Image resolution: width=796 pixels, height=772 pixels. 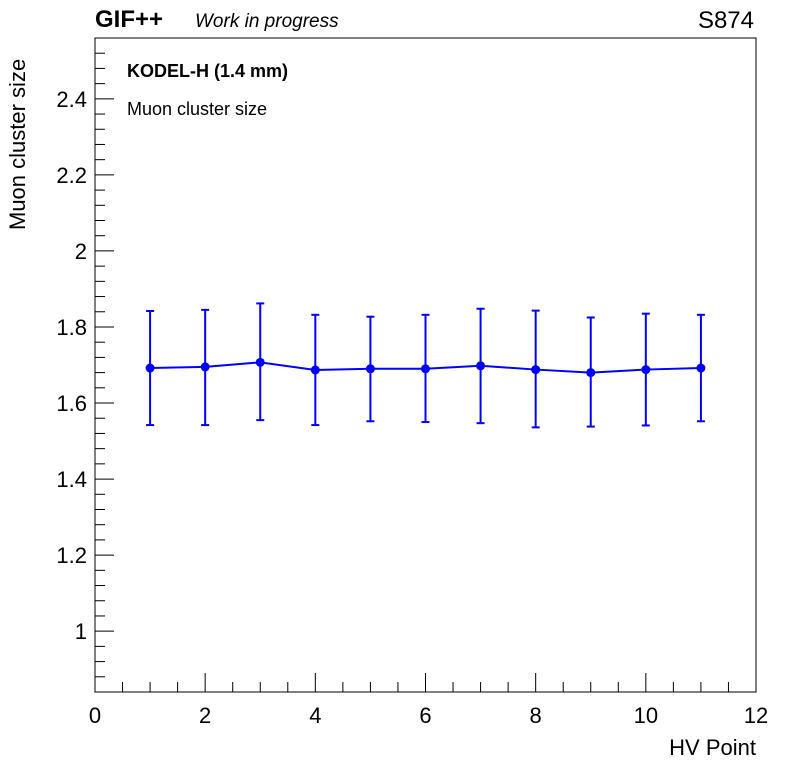 I want to click on y-tick-label: 1.2, so click(x=71, y=555).